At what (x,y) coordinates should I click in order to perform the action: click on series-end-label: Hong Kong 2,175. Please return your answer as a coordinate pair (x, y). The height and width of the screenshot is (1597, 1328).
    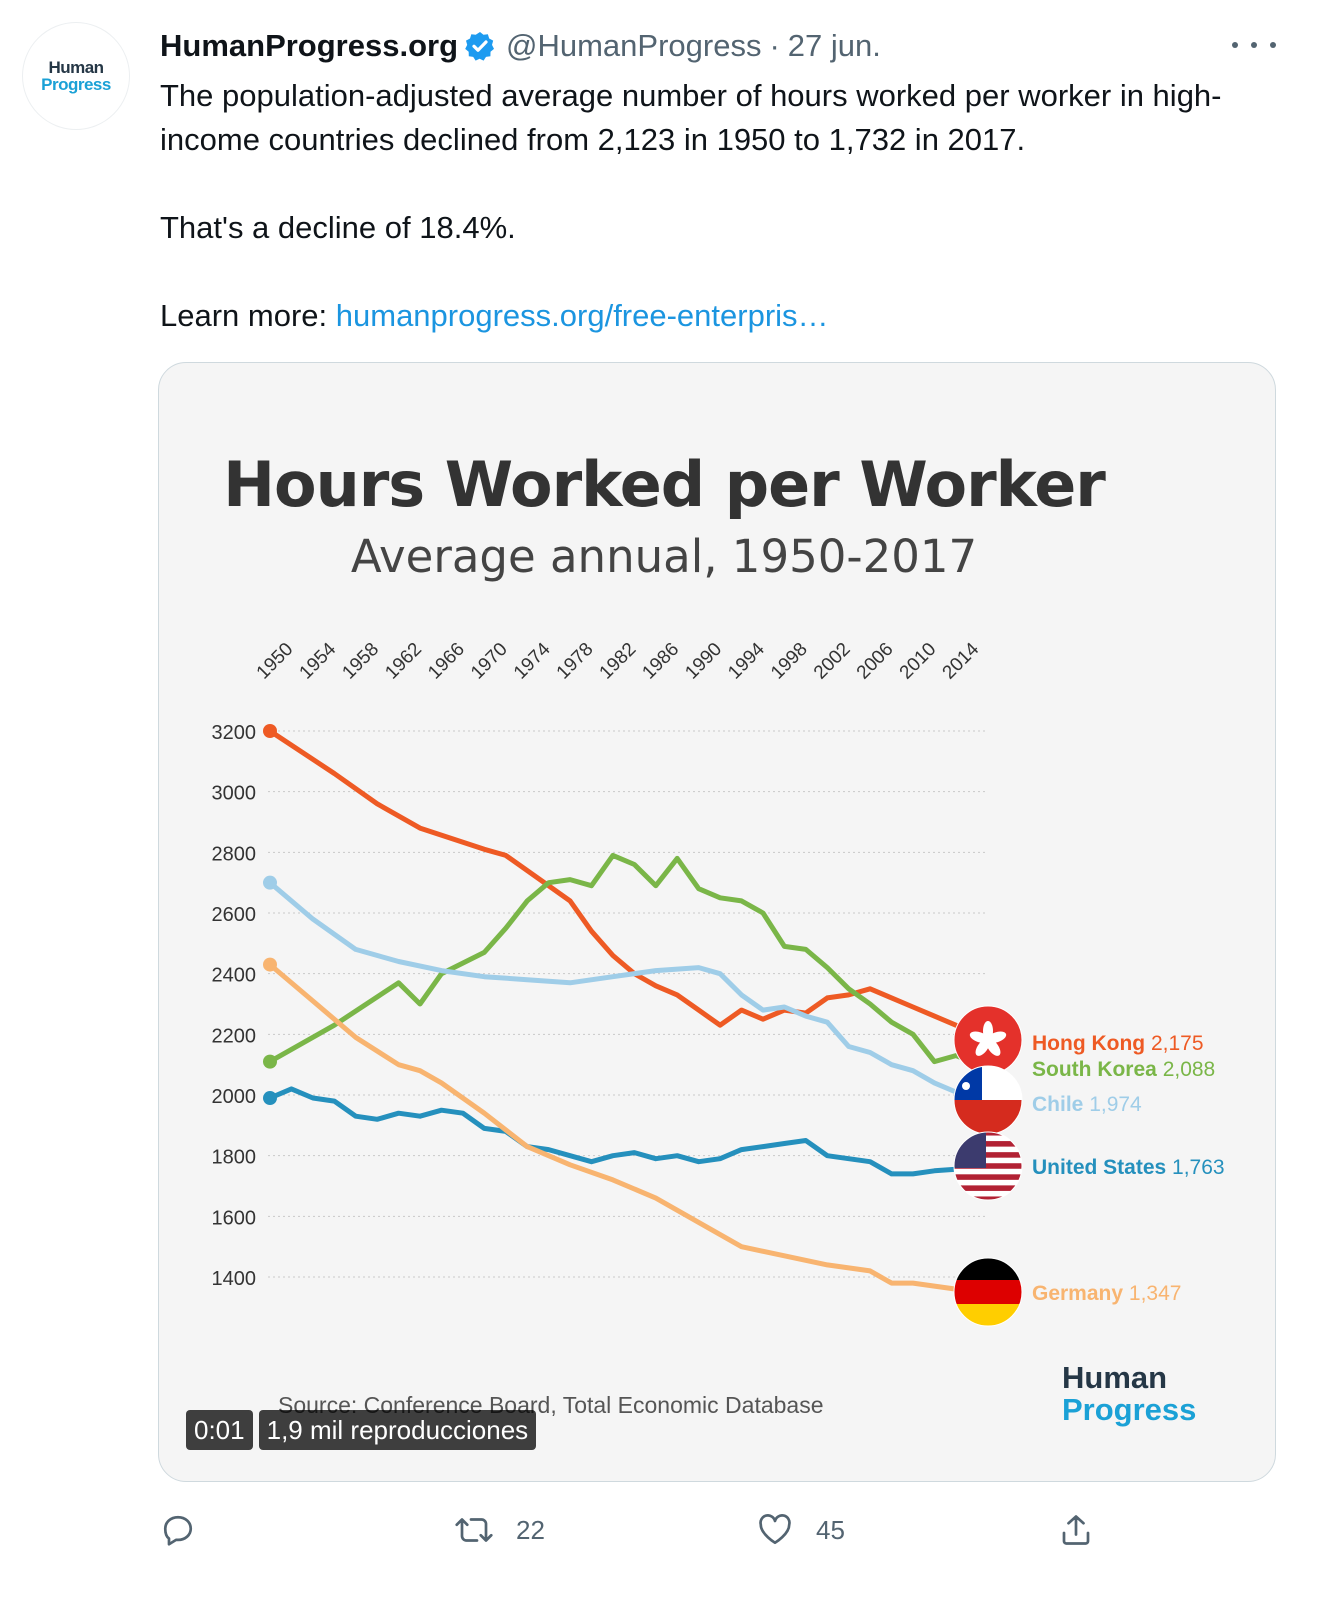
    Looking at the image, I should click on (1118, 1043).